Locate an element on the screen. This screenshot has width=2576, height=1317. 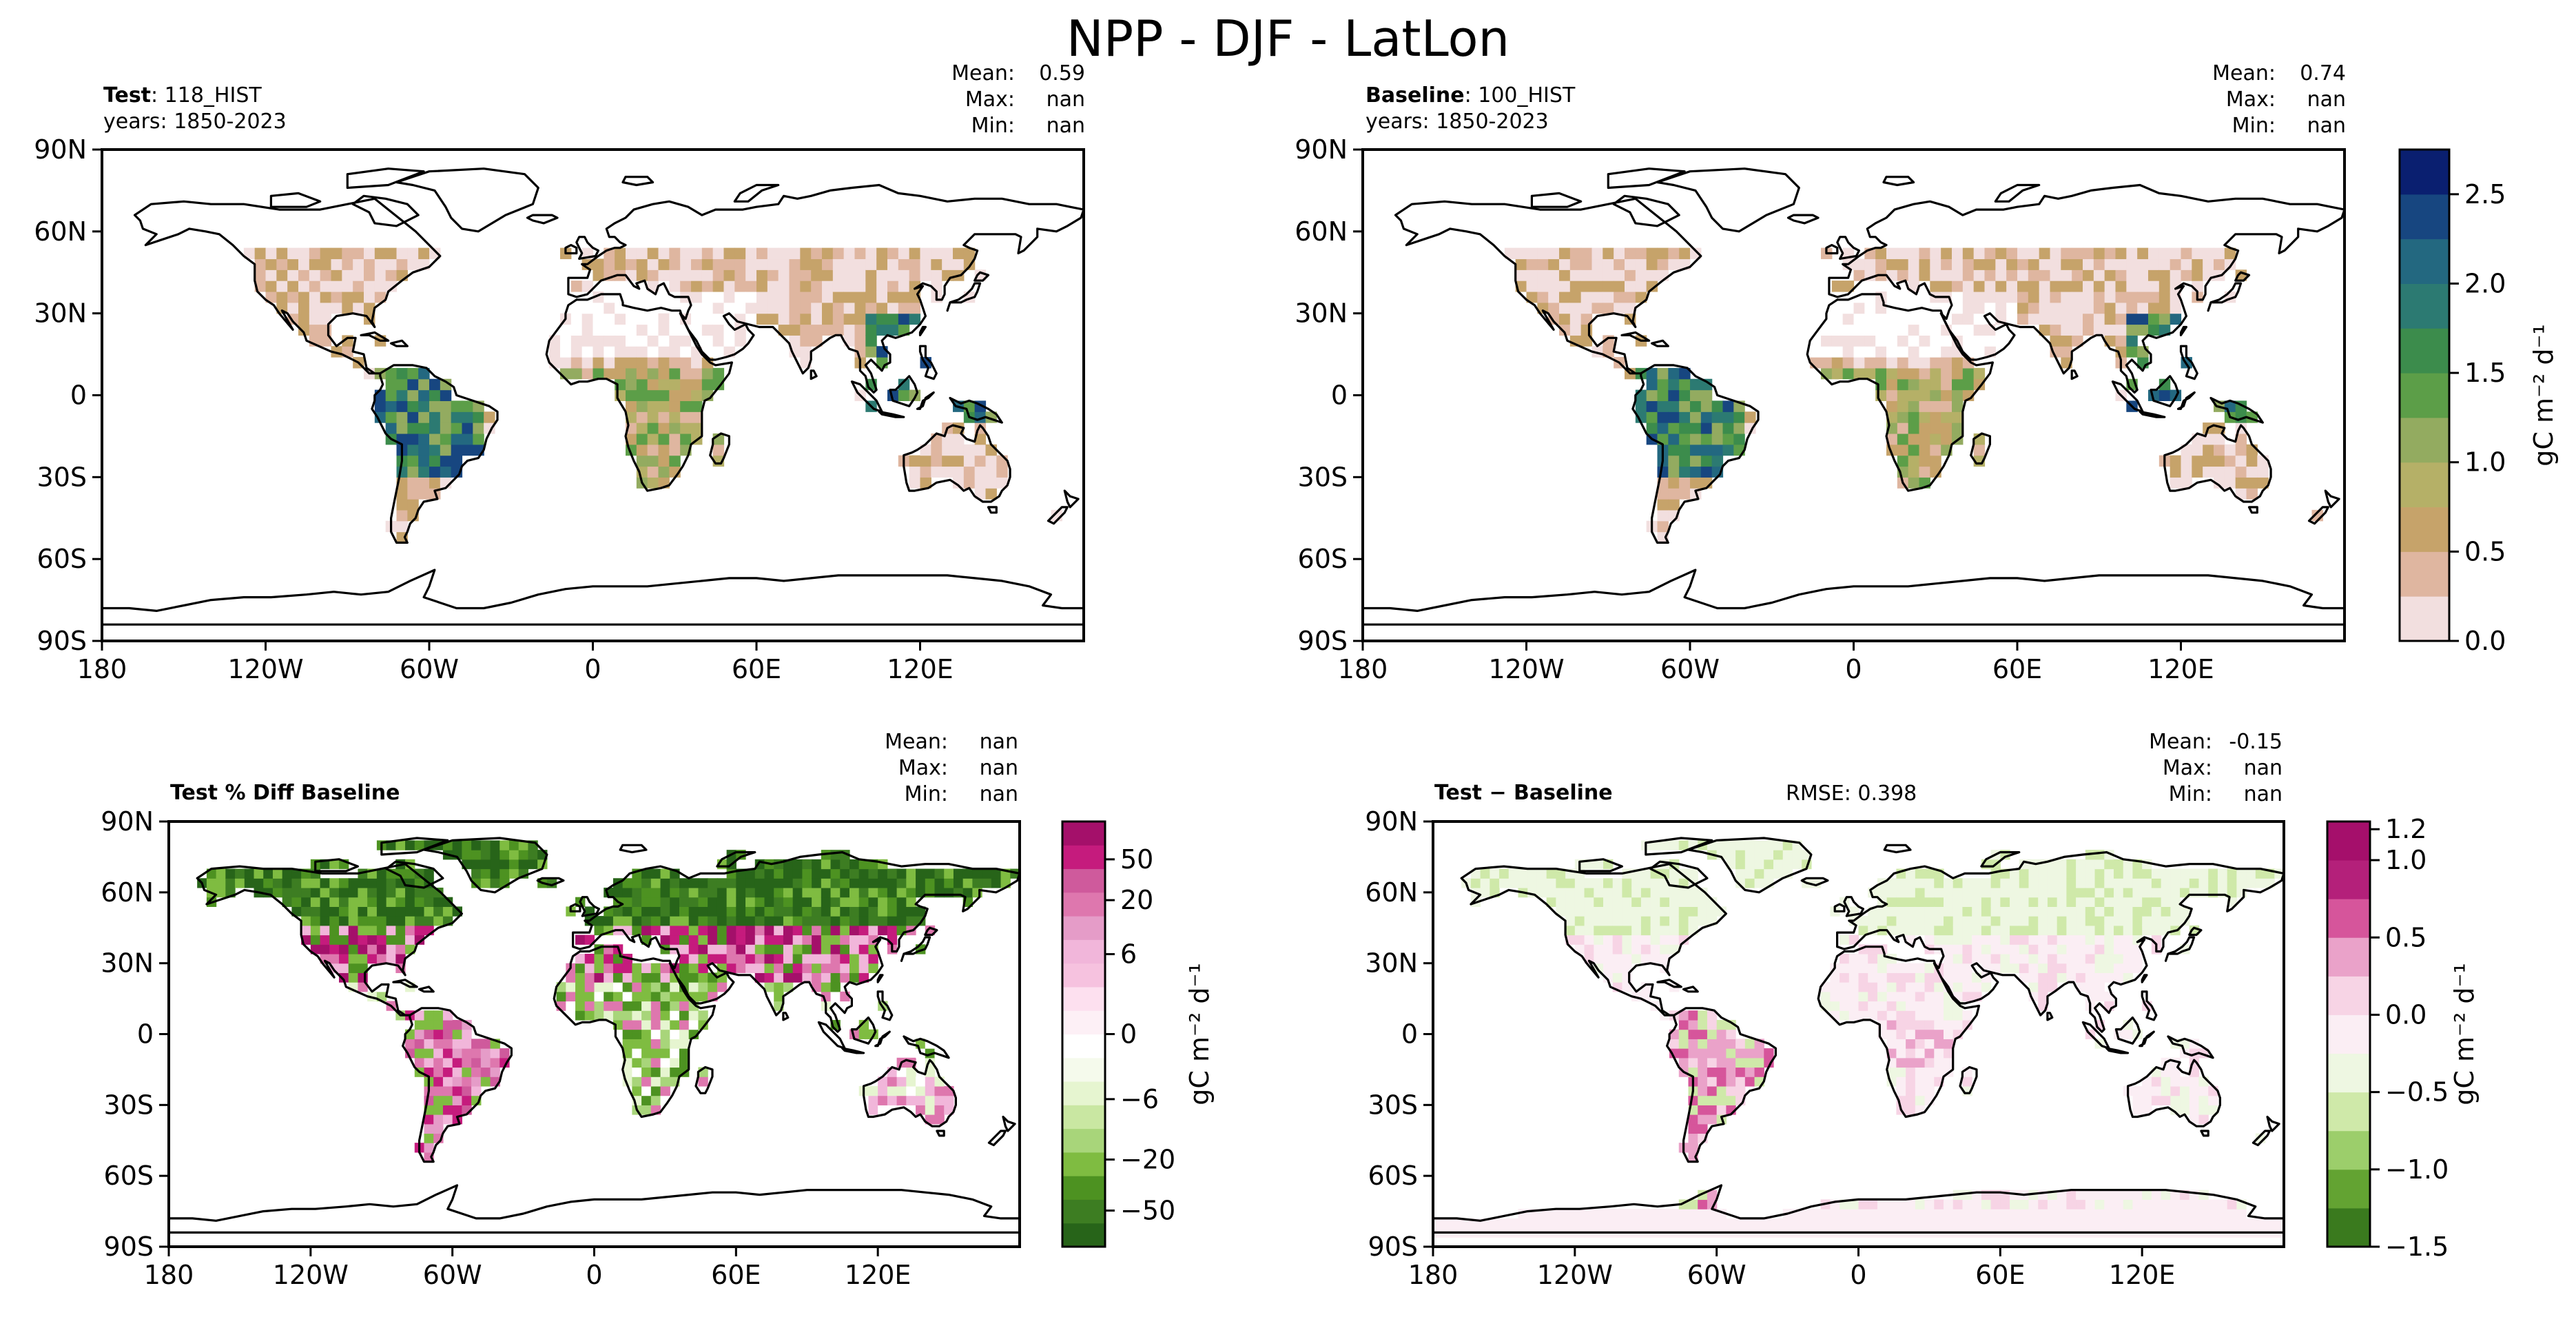
y-tick-label: 90N is located at coordinates (1321, 149).